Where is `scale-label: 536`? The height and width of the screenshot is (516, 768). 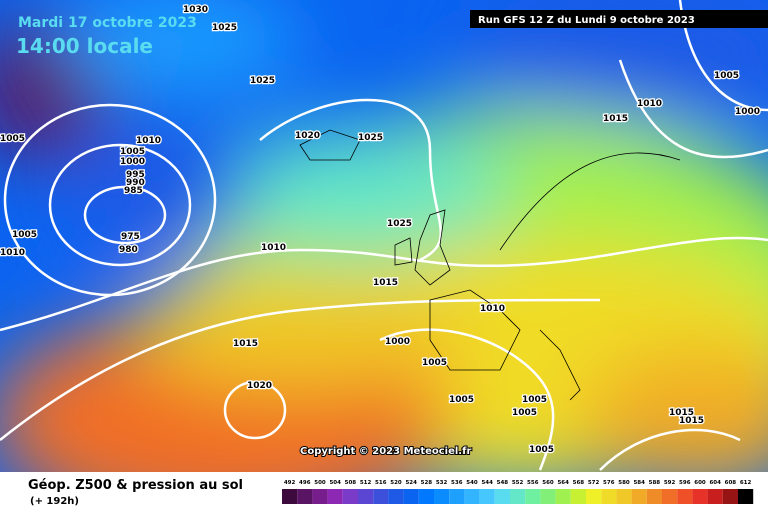
scale-label: 536 is located at coordinates (457, 483).